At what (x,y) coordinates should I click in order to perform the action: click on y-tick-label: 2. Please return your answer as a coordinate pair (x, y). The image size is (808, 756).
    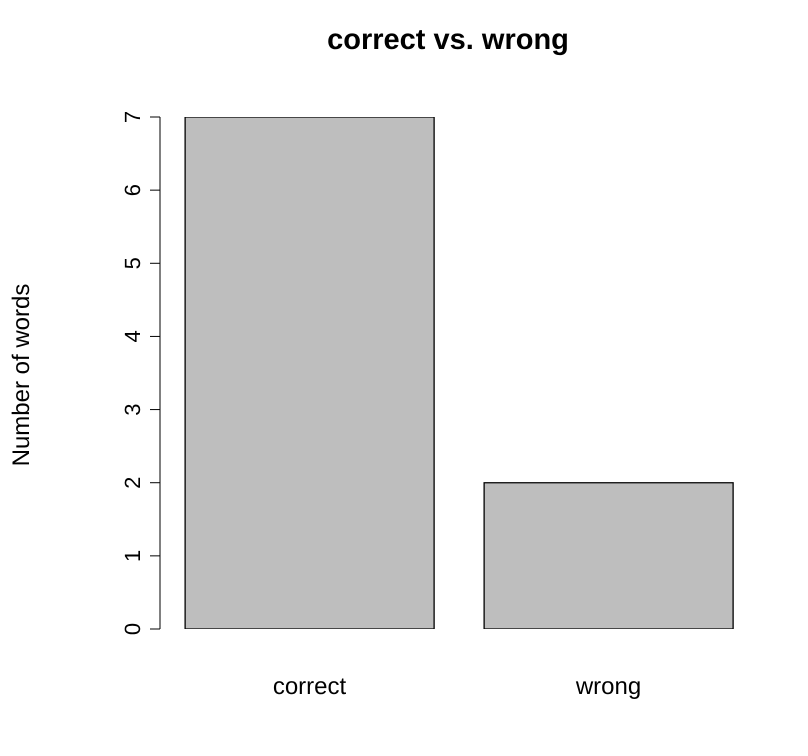
    Looking at the image, I should click on (132, 482).